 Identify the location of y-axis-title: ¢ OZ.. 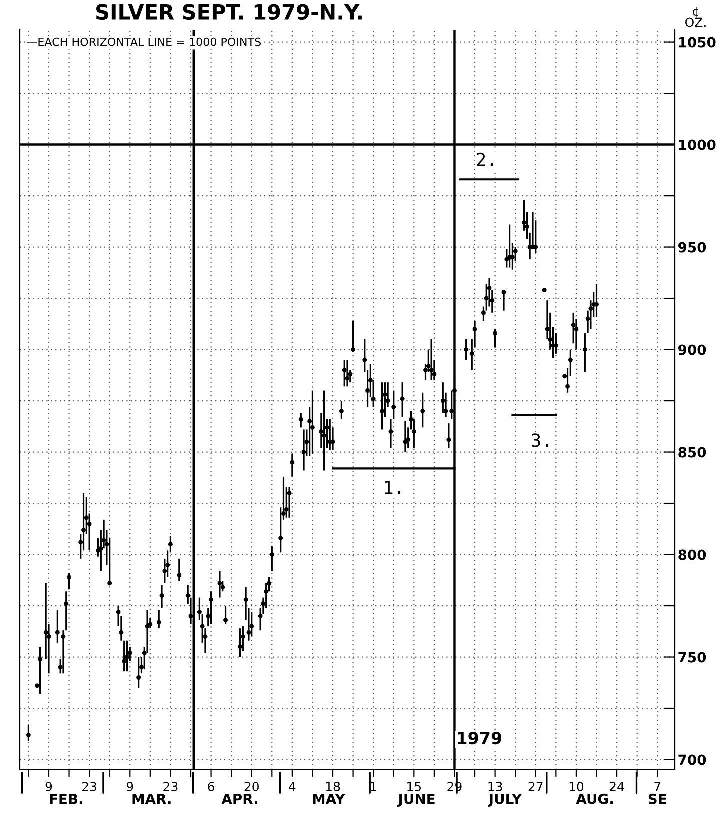
(696, 17).